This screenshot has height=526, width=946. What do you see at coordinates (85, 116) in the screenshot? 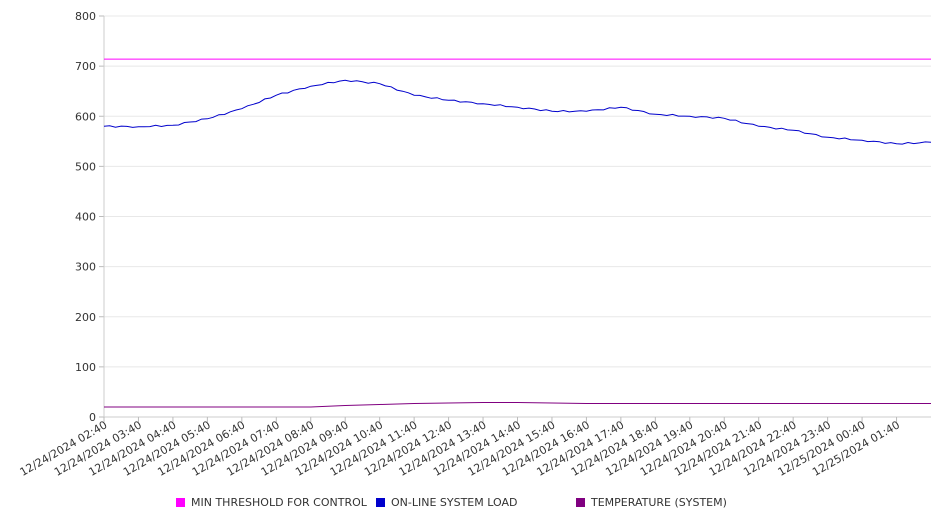
I see `y-tick-label: 600` at bounding box center [85, 116].